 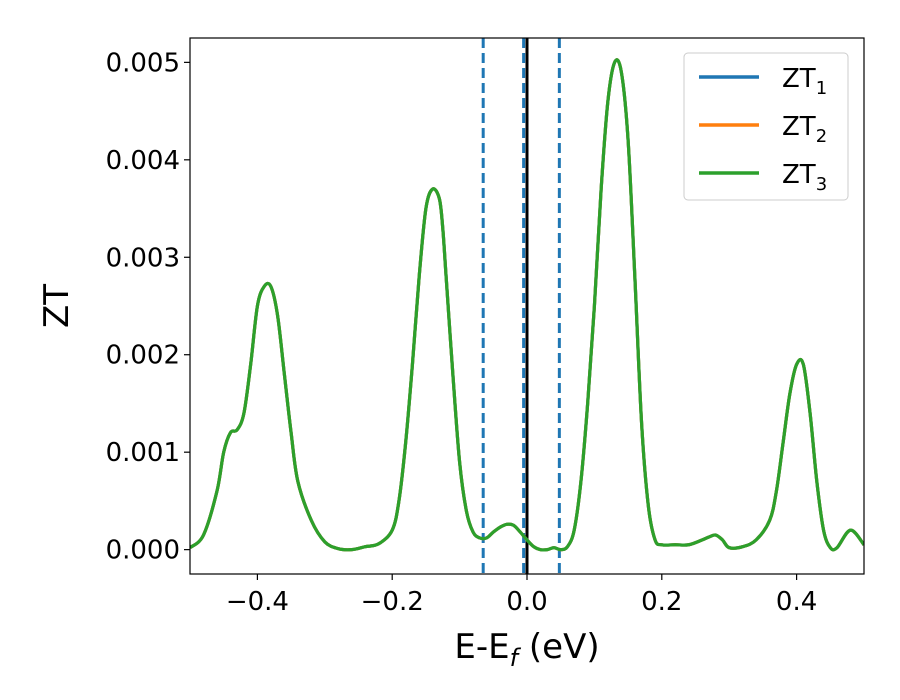 What do you see at coordinates (796, 602) in the screenshot?
I see `x-tick-label: 0.4` at bounding box center [796, 602].